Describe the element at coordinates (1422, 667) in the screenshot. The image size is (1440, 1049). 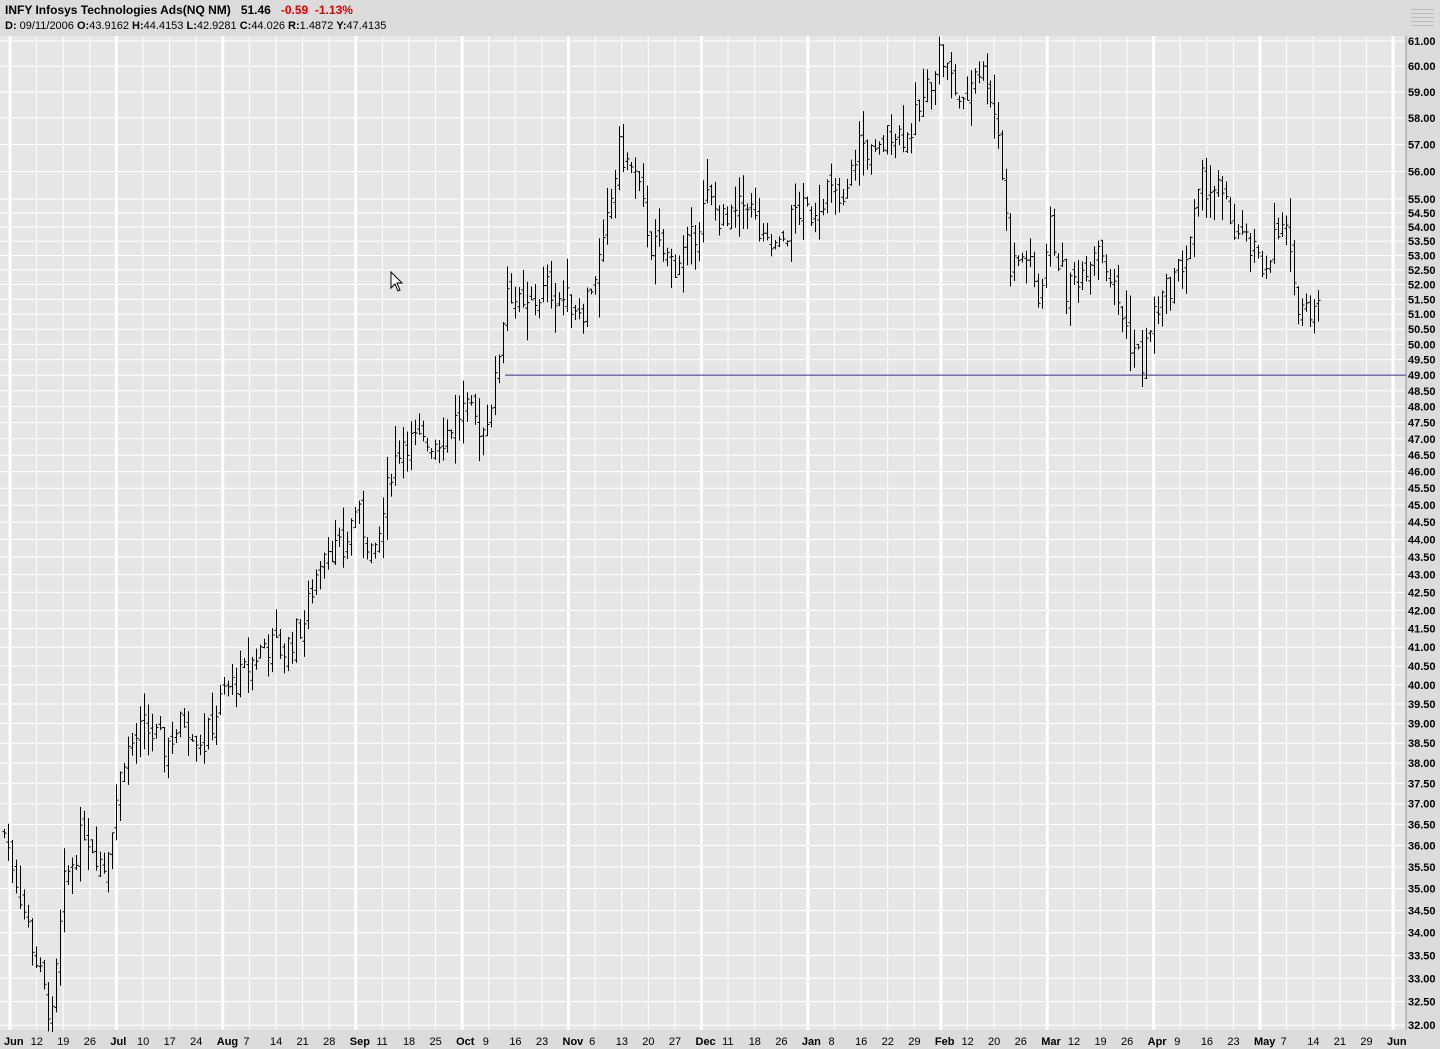
I see `price-tick-label: 40.50` at that location.